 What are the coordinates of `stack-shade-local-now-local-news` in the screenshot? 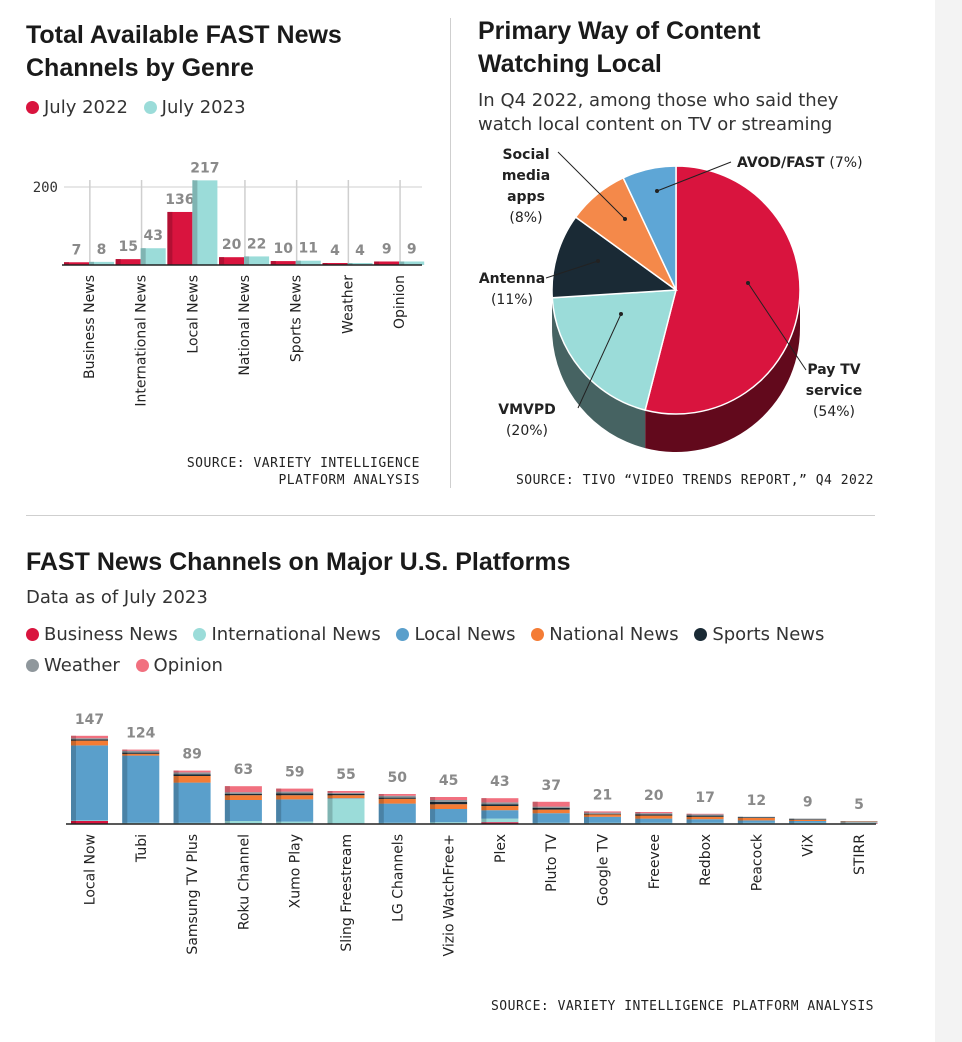 It's located at (73, 783).